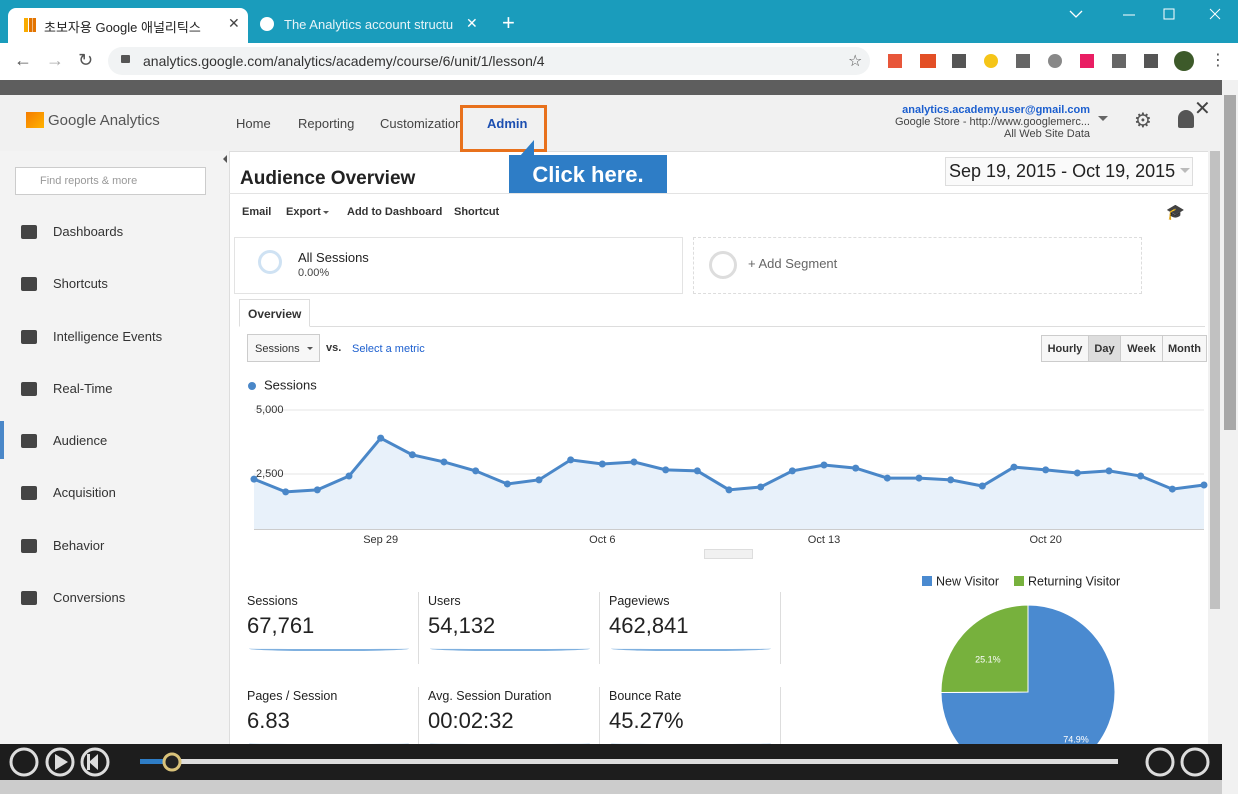 Image resolution: width=1238 pixels, height=794 pixels. What do you see at coordinates (477, 212) in the screenshot?
I see `toolbar-item: Shortcut` at bounding box center [477, 212].